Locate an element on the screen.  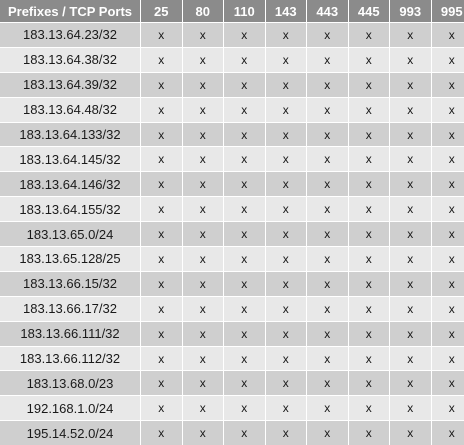
header-port-80: 80 is located at coordinates (203, 11).